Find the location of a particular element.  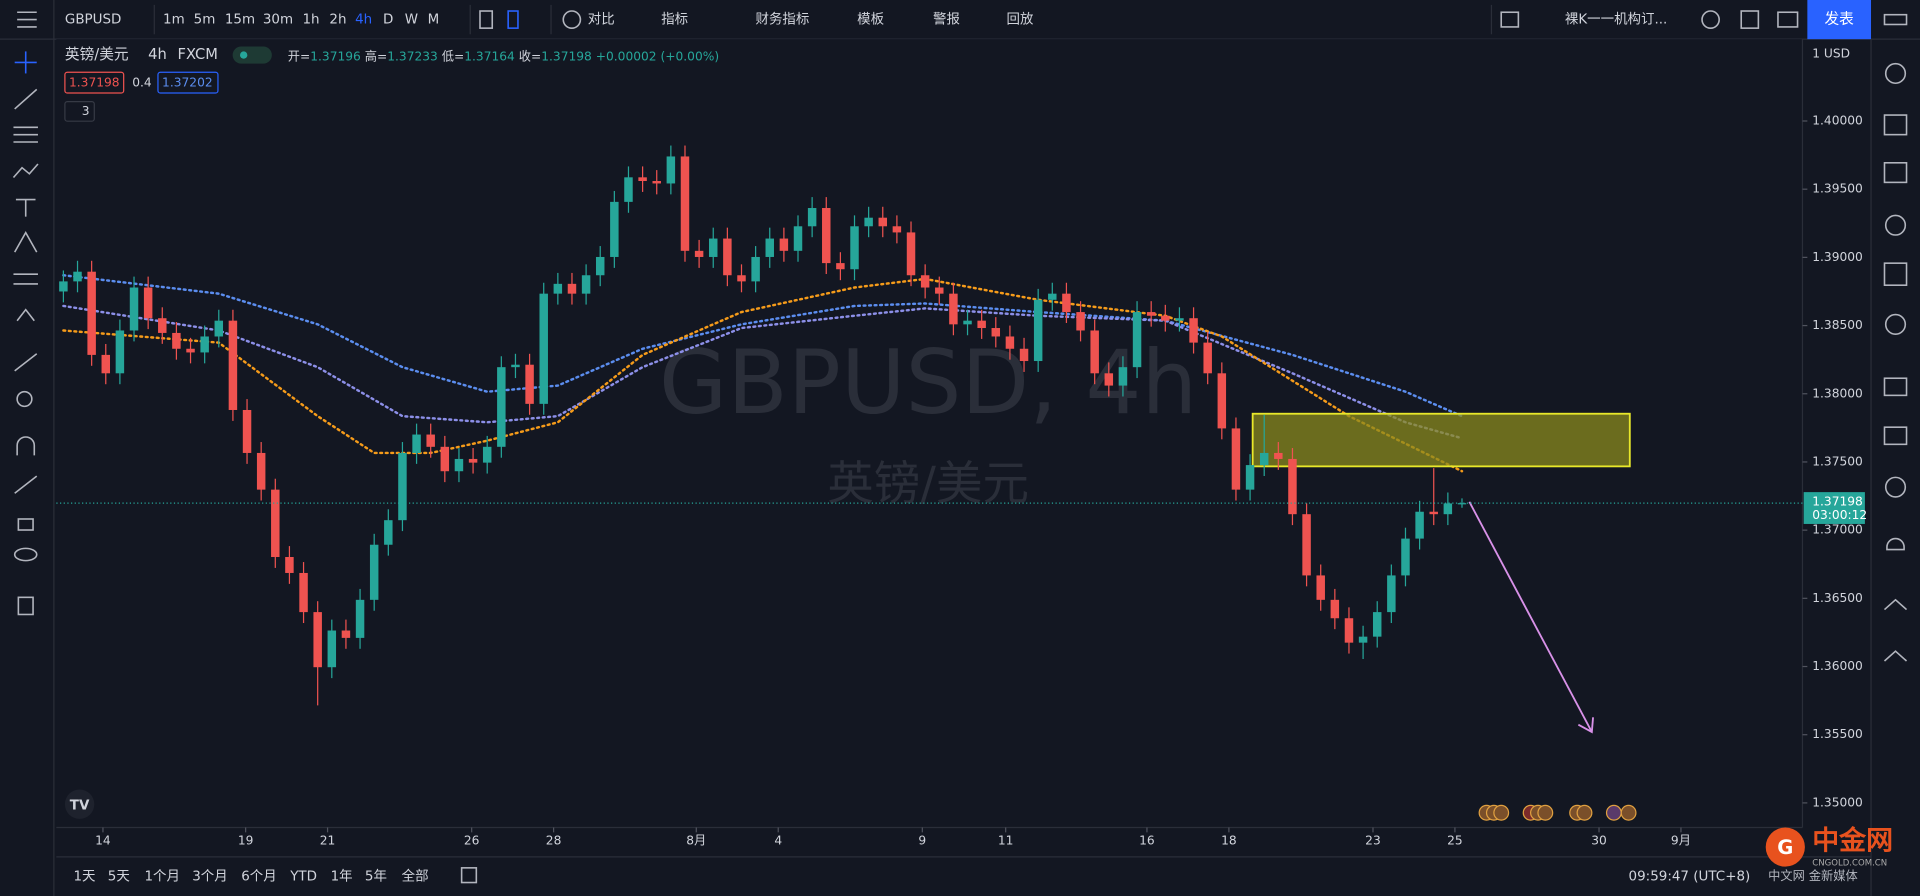

goto-date-icon is located at coordinates (469, 875).